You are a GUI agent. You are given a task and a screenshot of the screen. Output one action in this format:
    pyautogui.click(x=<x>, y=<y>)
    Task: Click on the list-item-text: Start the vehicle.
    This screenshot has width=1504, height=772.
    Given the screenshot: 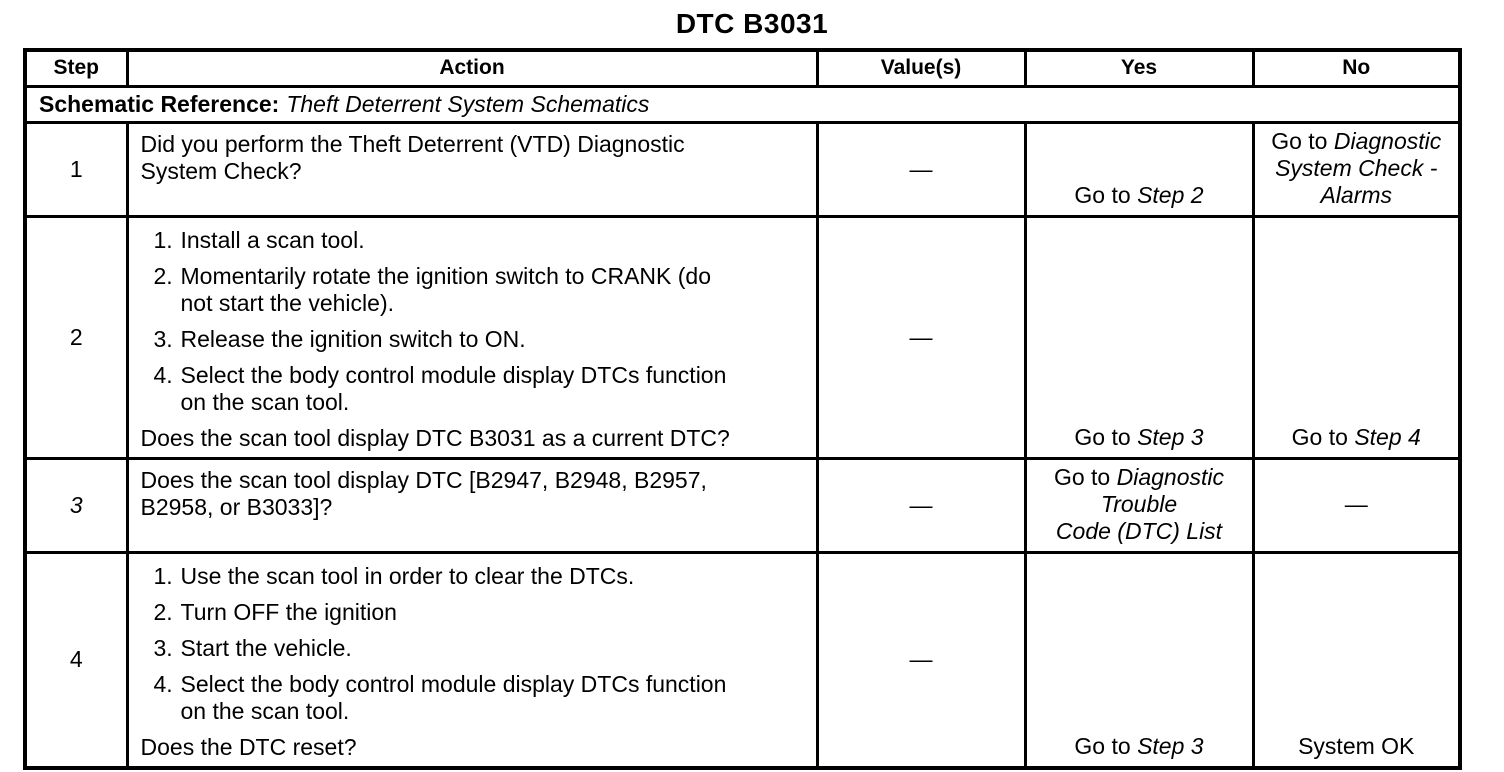 What is the action you would take?
    pyautogui.click(x=266, y=647)
    